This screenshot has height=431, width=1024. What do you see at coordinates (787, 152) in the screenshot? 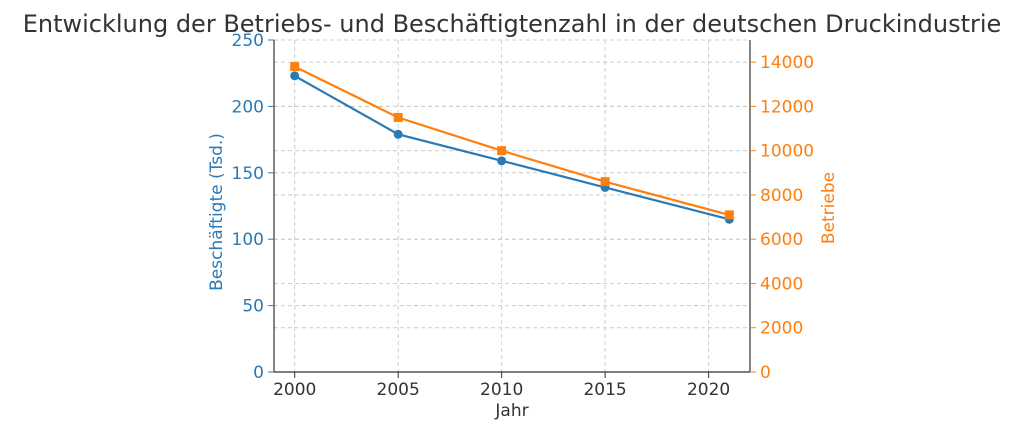
I see `y-right-tick-label: 10000` at bounding box center [787, 152].